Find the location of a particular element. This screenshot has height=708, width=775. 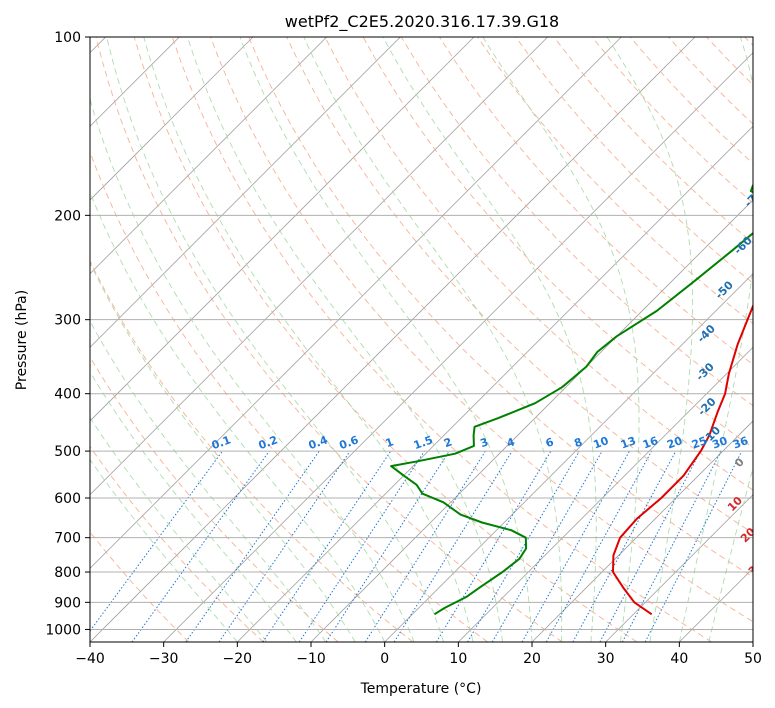

x-tick-label: 40 is located at coordinates (679, 659).